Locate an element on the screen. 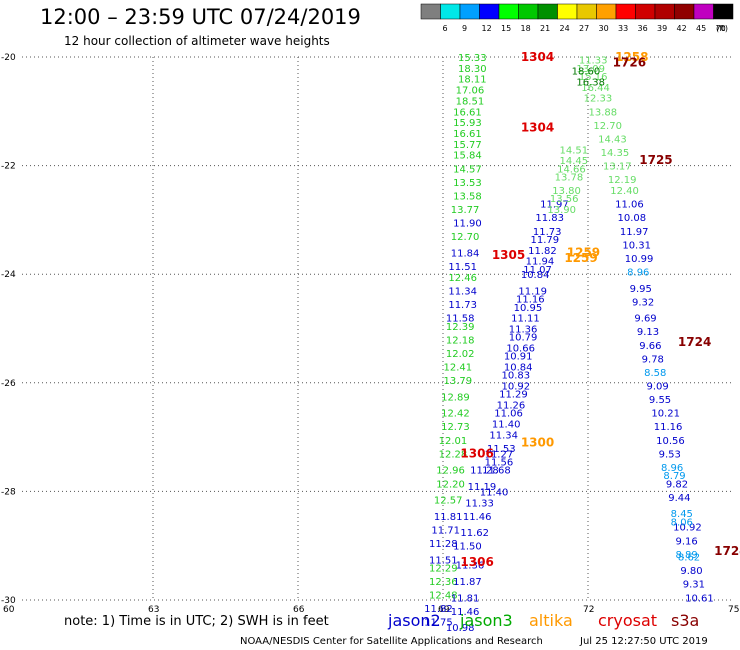 The image size is (740, 650). lat-tick-label: -22 is located at coordinates (8, 167).